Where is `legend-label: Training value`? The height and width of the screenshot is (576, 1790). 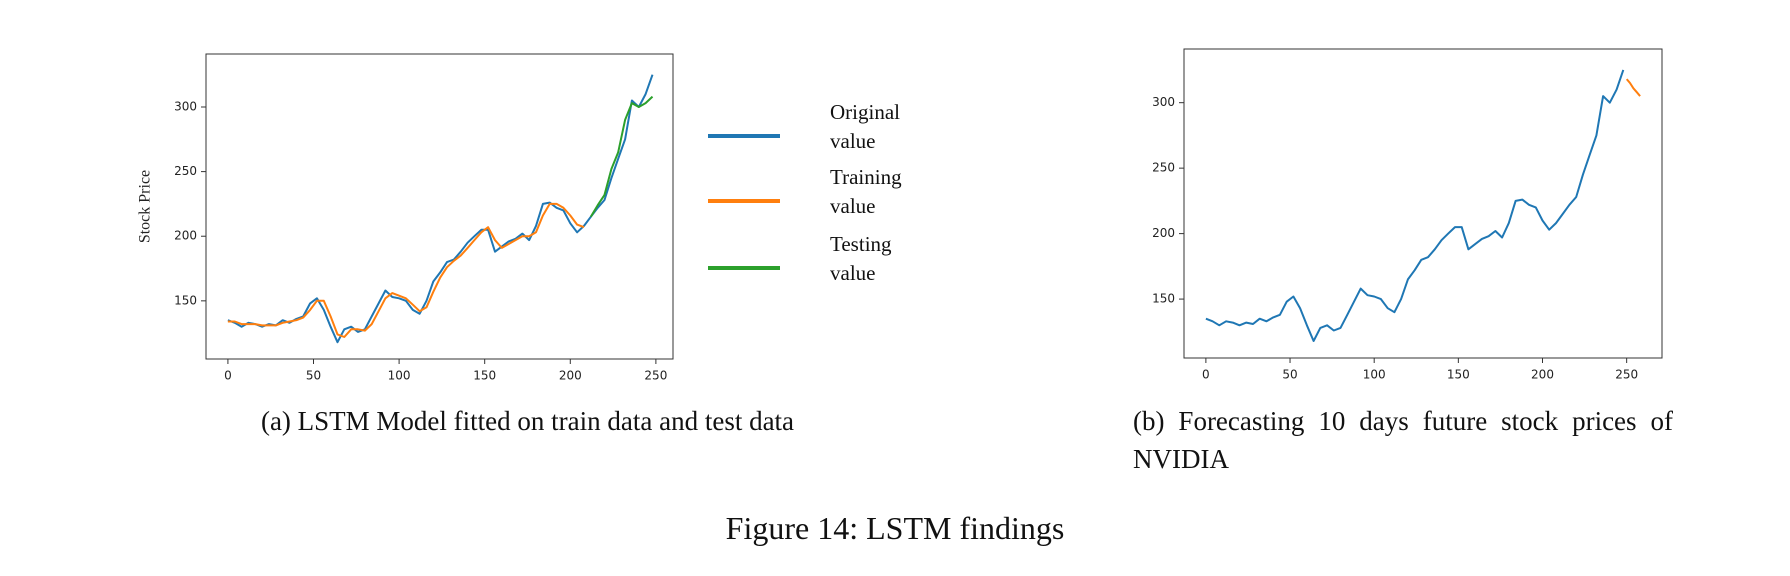 legend-label: Training value is located at coordinates (866, 191).